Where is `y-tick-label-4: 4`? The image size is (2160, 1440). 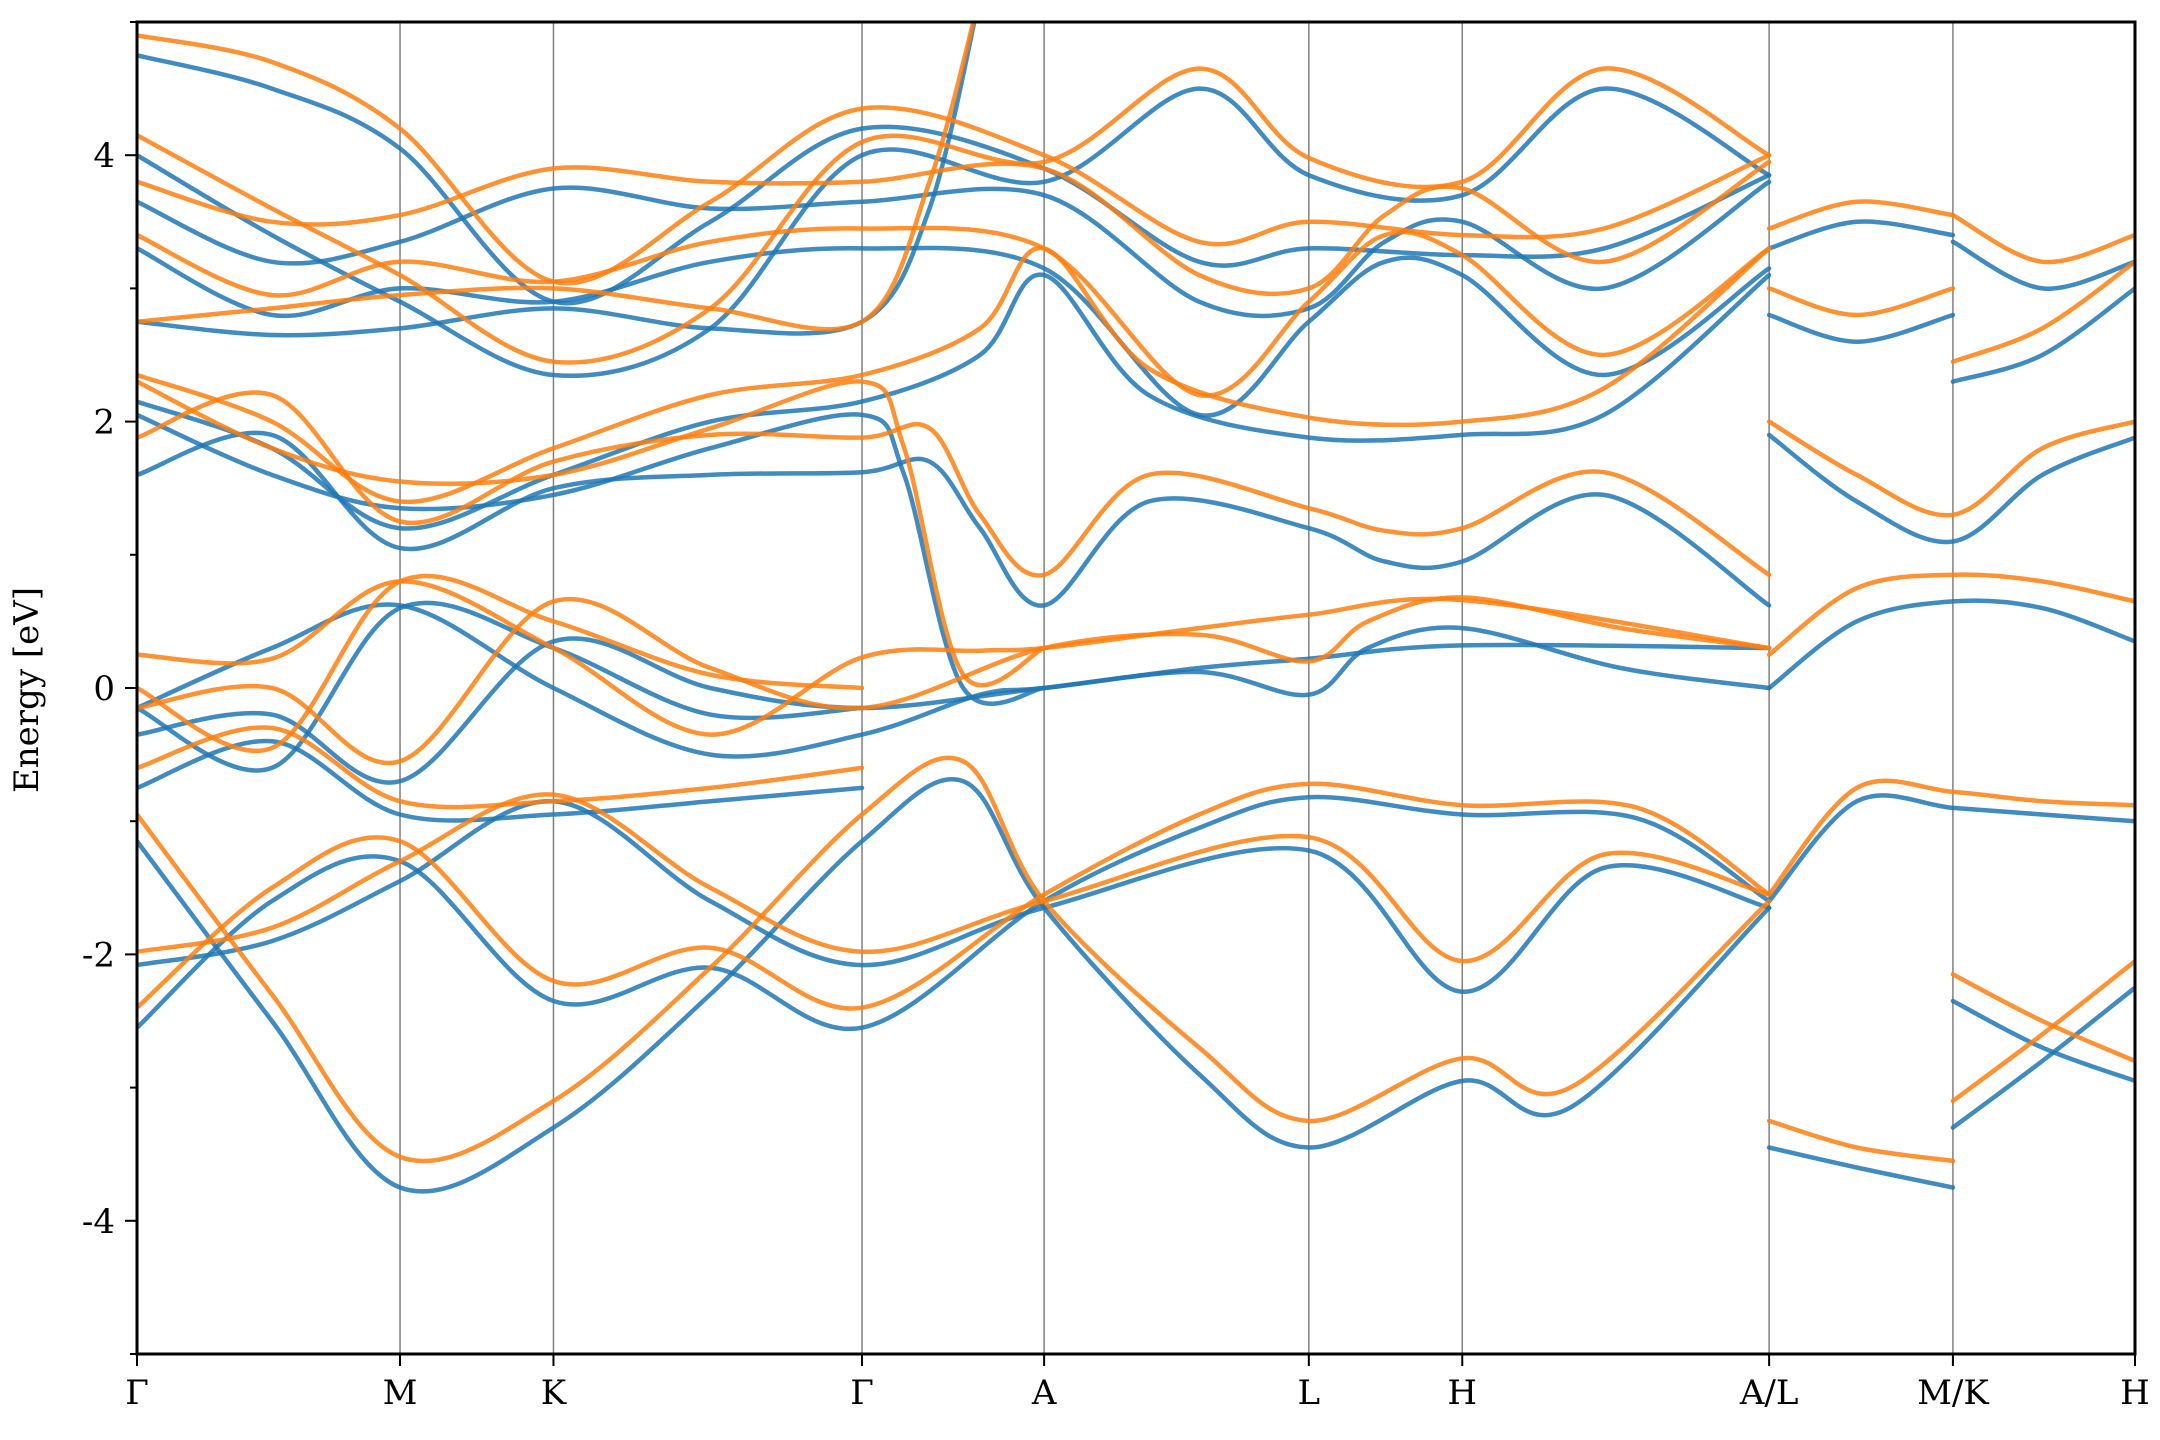
y-tick-label-4: 4 is located at coordinates (104, 156).